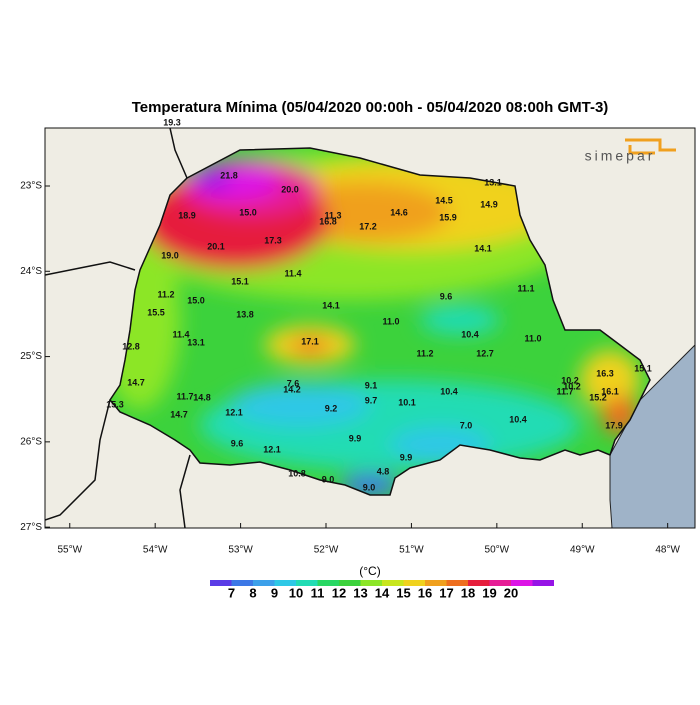  Describe the element at coordinates (497, 550) in the screenshot. I see `lon-tick-label: 50°W` at that location.